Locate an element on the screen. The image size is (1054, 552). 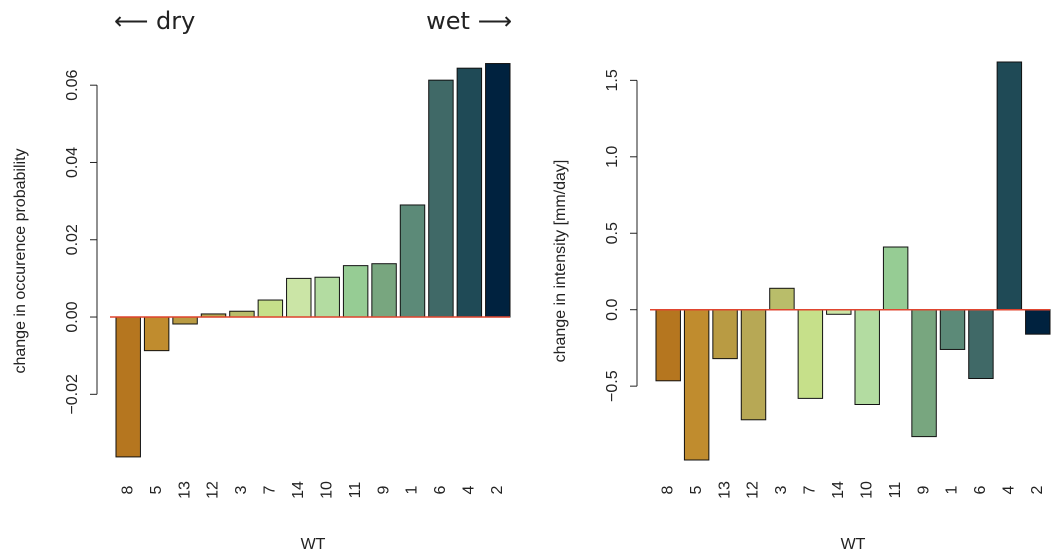
y-tick-label: 0.06 is located at coordinates (72, 85).